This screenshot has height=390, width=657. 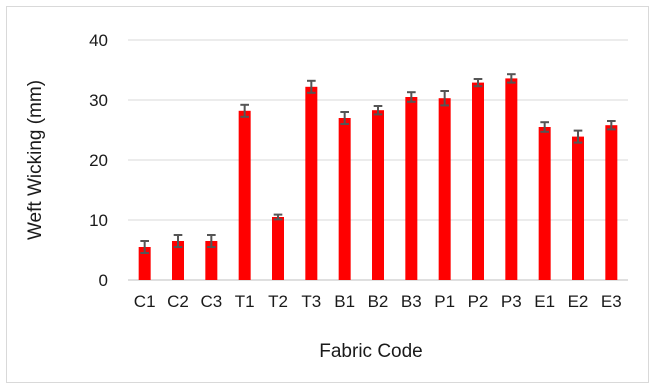 What do you see at coordinates (311, 183) in the screenshot?
I see `bar-t3` at bounding box center [311, 183].